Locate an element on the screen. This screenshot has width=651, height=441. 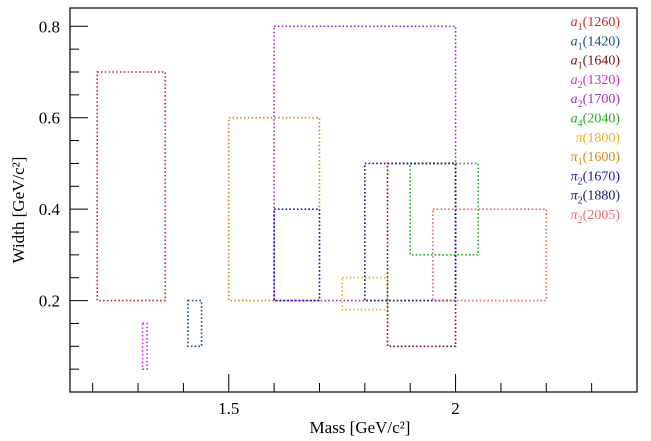
y-tick-label: 0.2 is located at coordinates (49, 301).